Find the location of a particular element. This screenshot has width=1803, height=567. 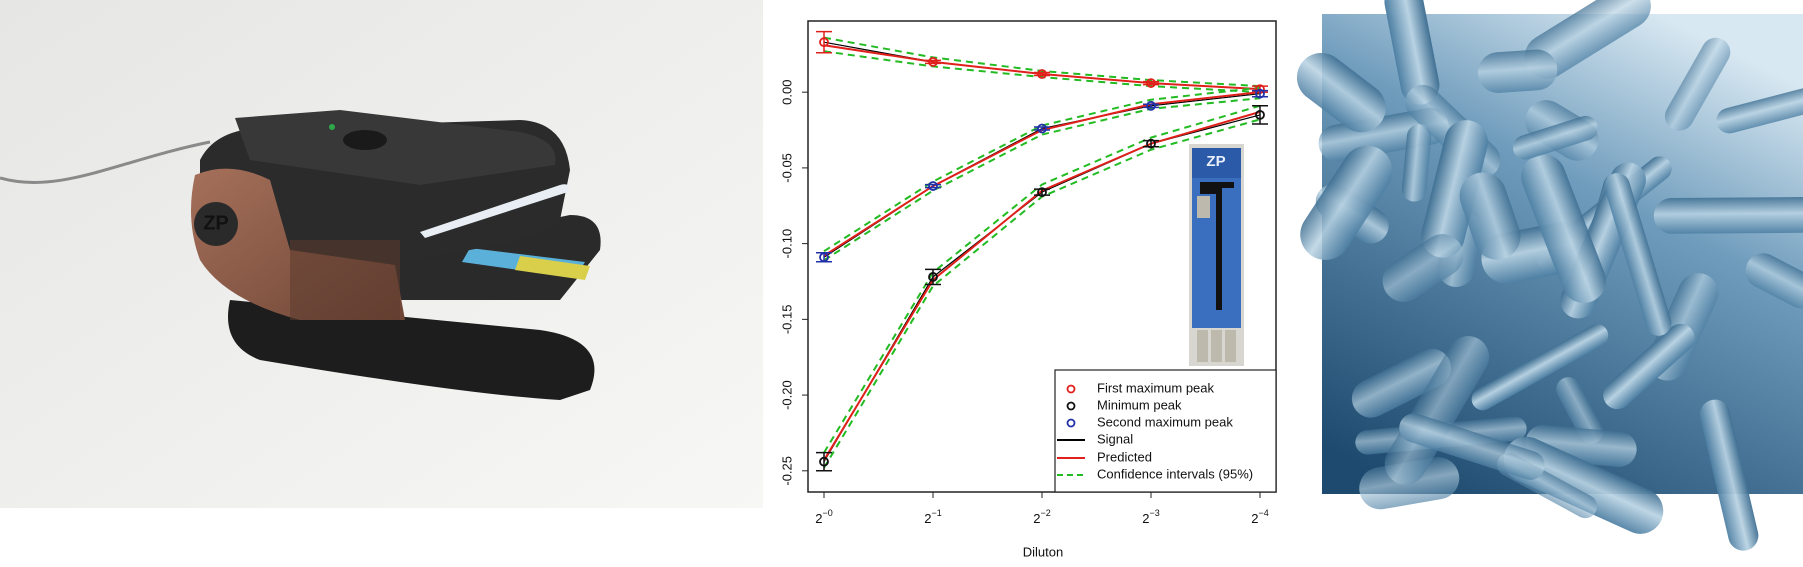

x-tick-exponent: −0 is located at coordinates (827, 513).